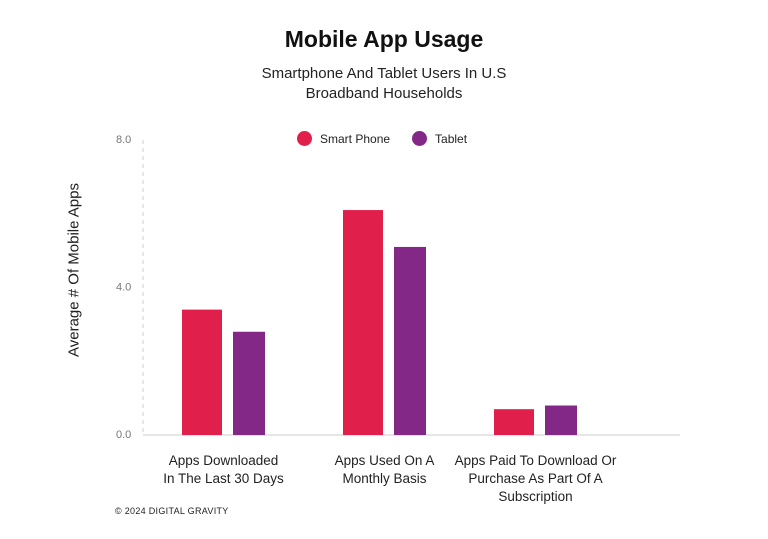 This screenshot has width=768, height=539. I want to click on y-tick-label: 0.0, so click(123, 435).